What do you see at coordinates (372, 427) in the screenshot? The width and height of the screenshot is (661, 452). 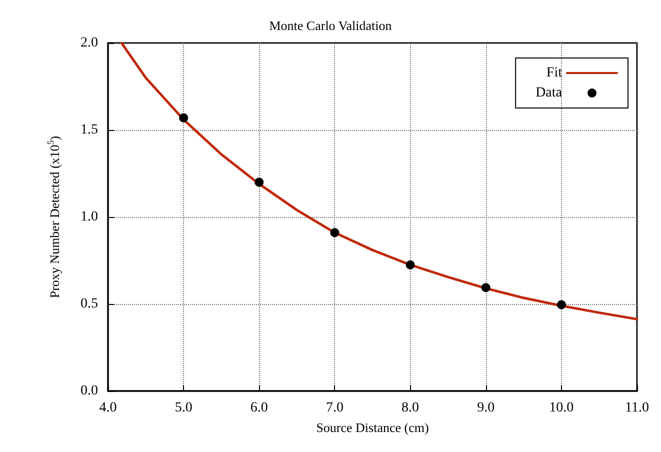 I see `x-axis-title: Source Distance (cm)` at bounding box center [372, 427].